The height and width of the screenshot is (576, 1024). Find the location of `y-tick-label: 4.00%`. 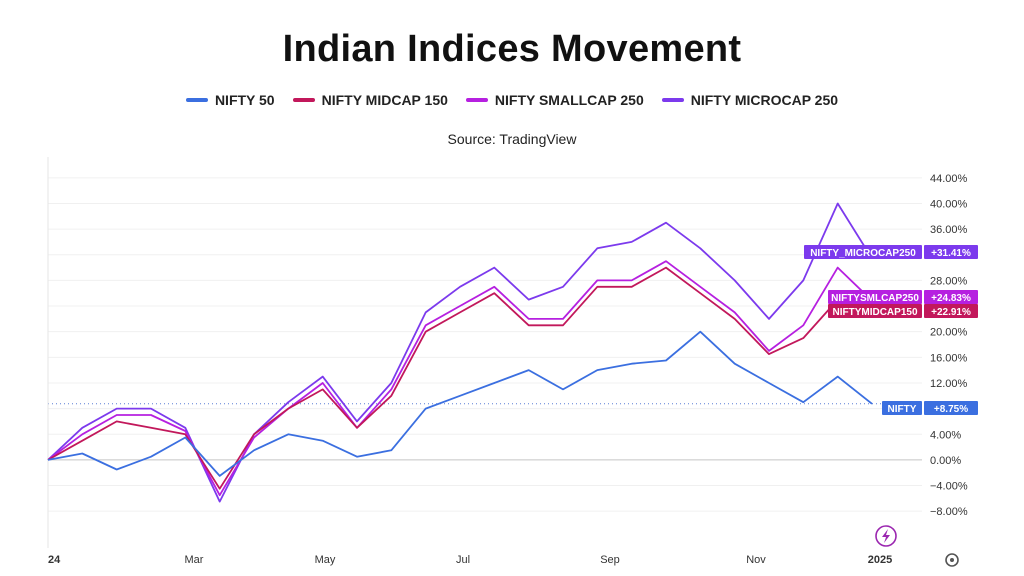

y-tick-label: 4.00% is located at coordinates (945, 435).